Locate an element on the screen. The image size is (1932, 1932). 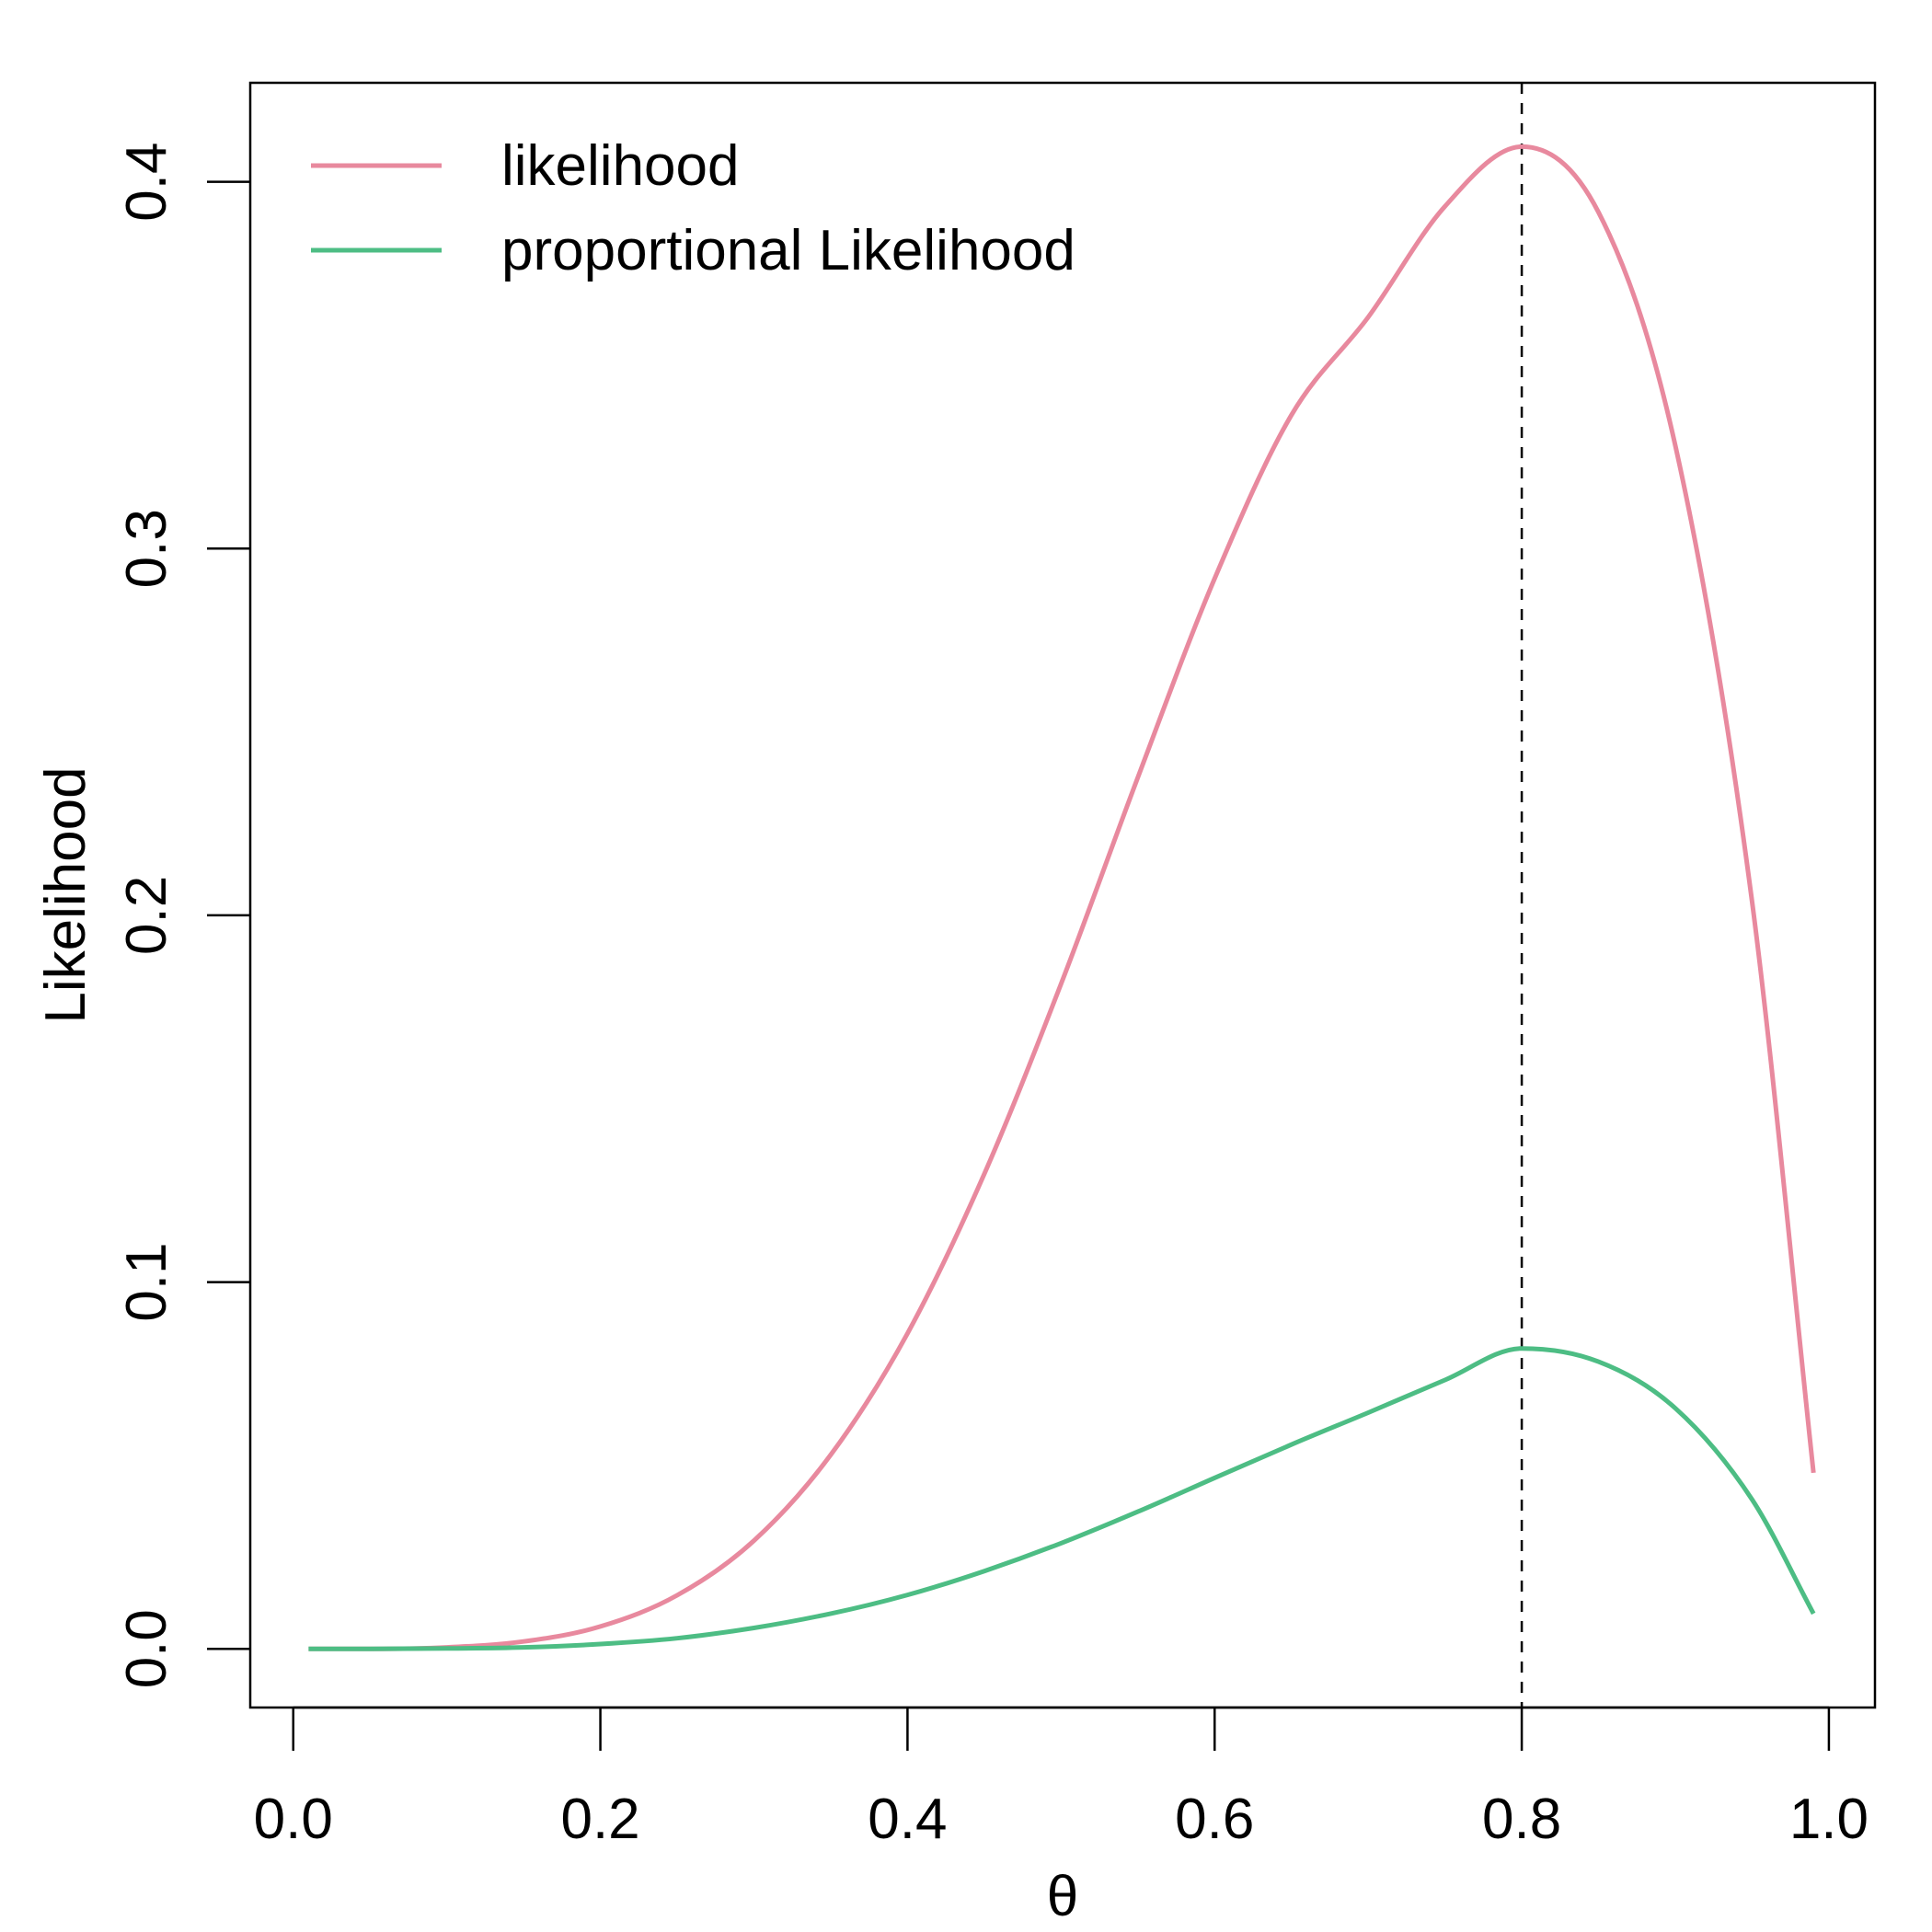
y-tick-label: 0.0 is located at coordinates (146, 1648).